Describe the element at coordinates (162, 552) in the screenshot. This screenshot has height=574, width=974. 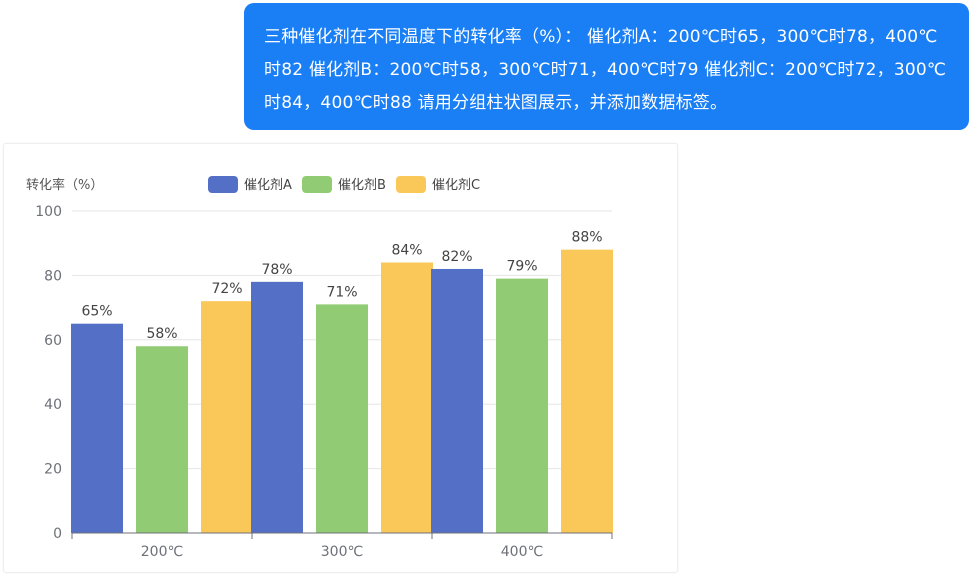
I see `x-tick-label: 200℃` at that location.